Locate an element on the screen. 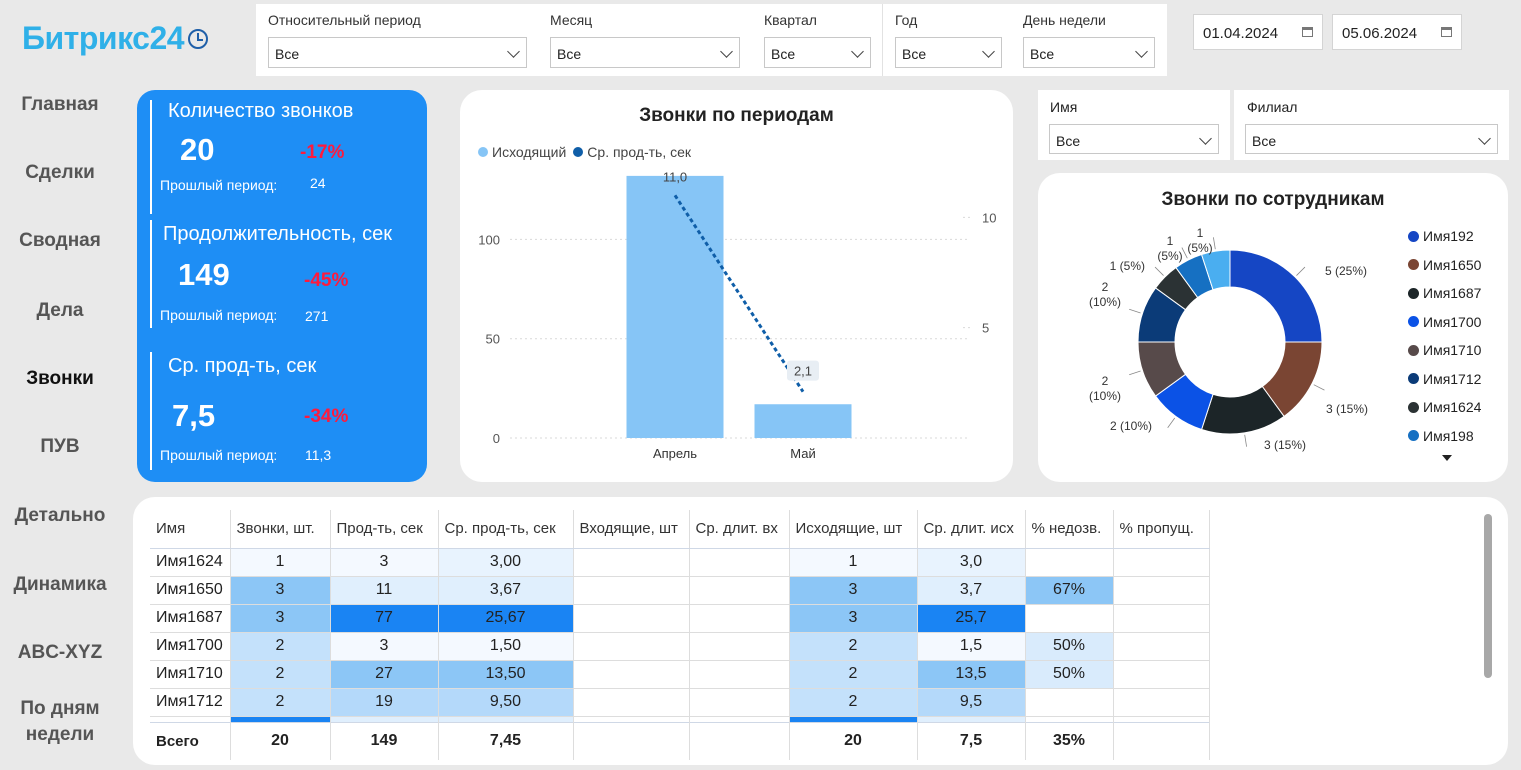  column-header: Ср. прод-ть, сек is located at coordinates (506, 529).